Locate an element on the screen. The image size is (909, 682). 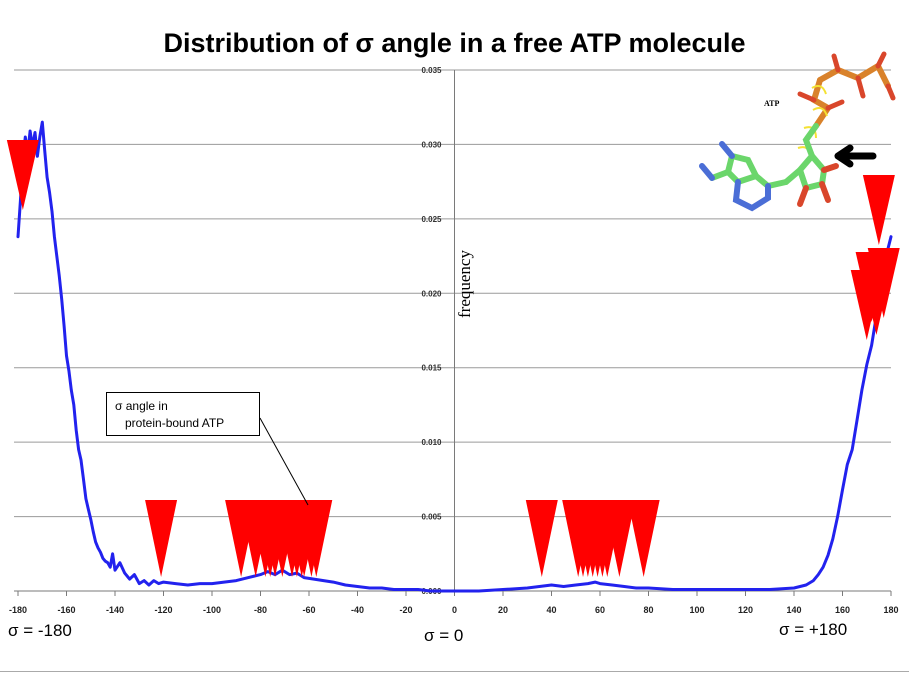
x-tick-label: -60 is located at coordinates (308, 610).